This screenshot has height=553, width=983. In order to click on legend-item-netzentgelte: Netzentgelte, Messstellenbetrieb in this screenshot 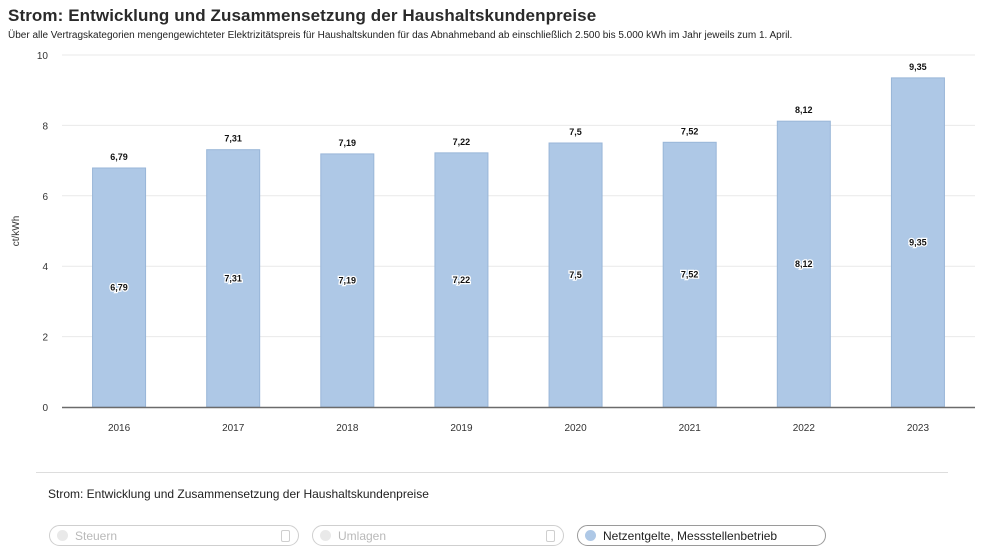, I will do `click(701, 535)`.